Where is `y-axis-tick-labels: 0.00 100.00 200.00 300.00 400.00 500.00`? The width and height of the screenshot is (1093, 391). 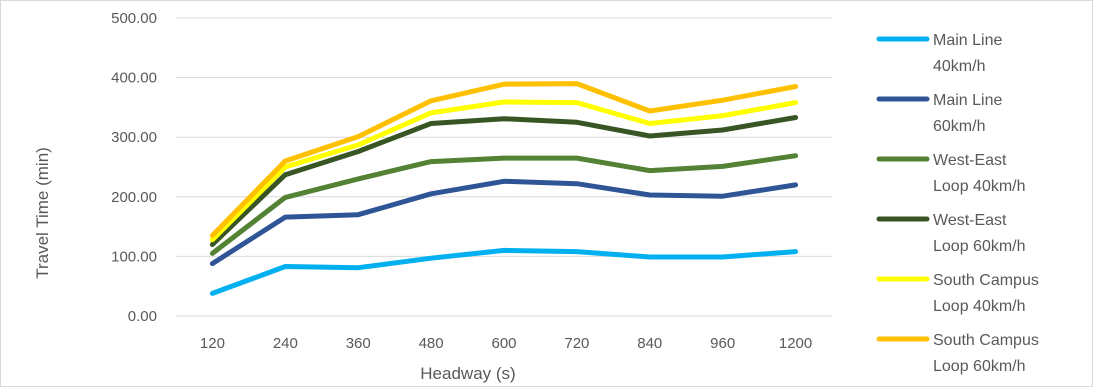 y-axis-tick-labels: 0.00 100.00 200.00 300.00 400.00 500.00 is located at coordinates (134, 167).